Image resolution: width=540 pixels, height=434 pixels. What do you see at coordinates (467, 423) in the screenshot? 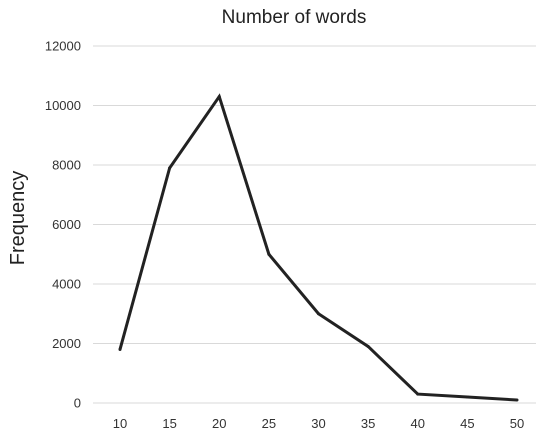
I see `x-tick-label: 45` at bounding box center [467, 423].